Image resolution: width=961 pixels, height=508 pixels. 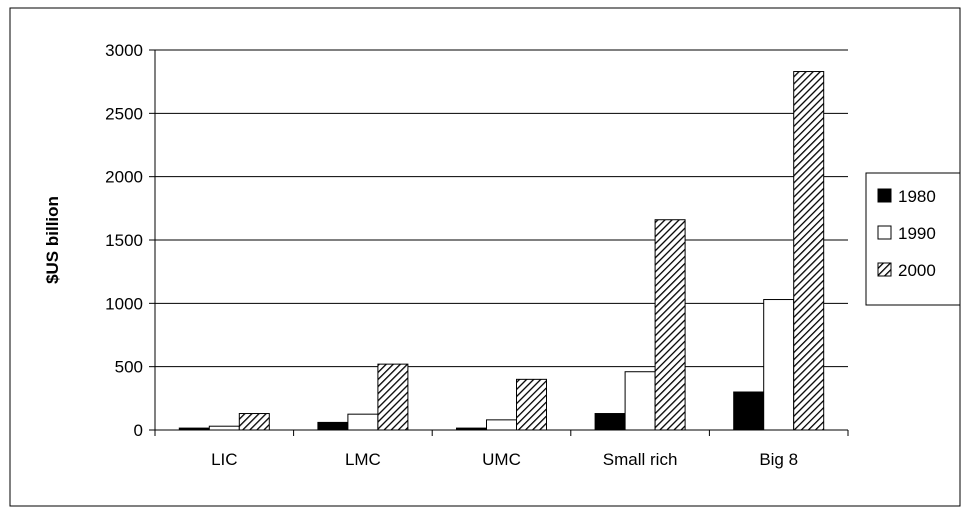 What do you see at coordinates (224, 428) in the screenshot?
I see `bar-1990-lic` at bounding box center [224, 428].